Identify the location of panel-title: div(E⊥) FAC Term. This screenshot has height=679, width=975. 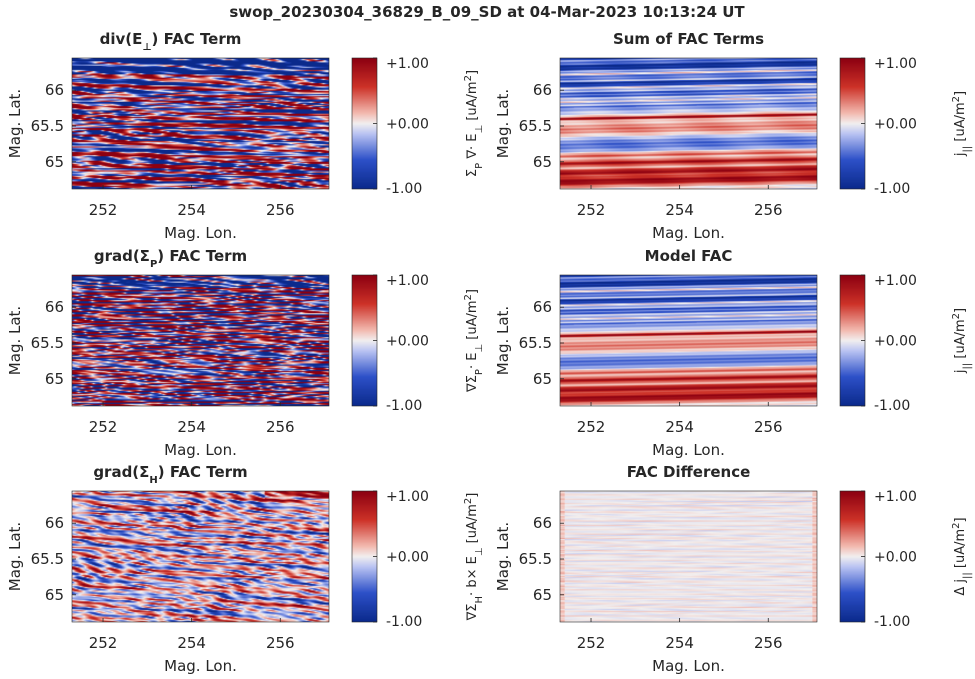
(171, 41).